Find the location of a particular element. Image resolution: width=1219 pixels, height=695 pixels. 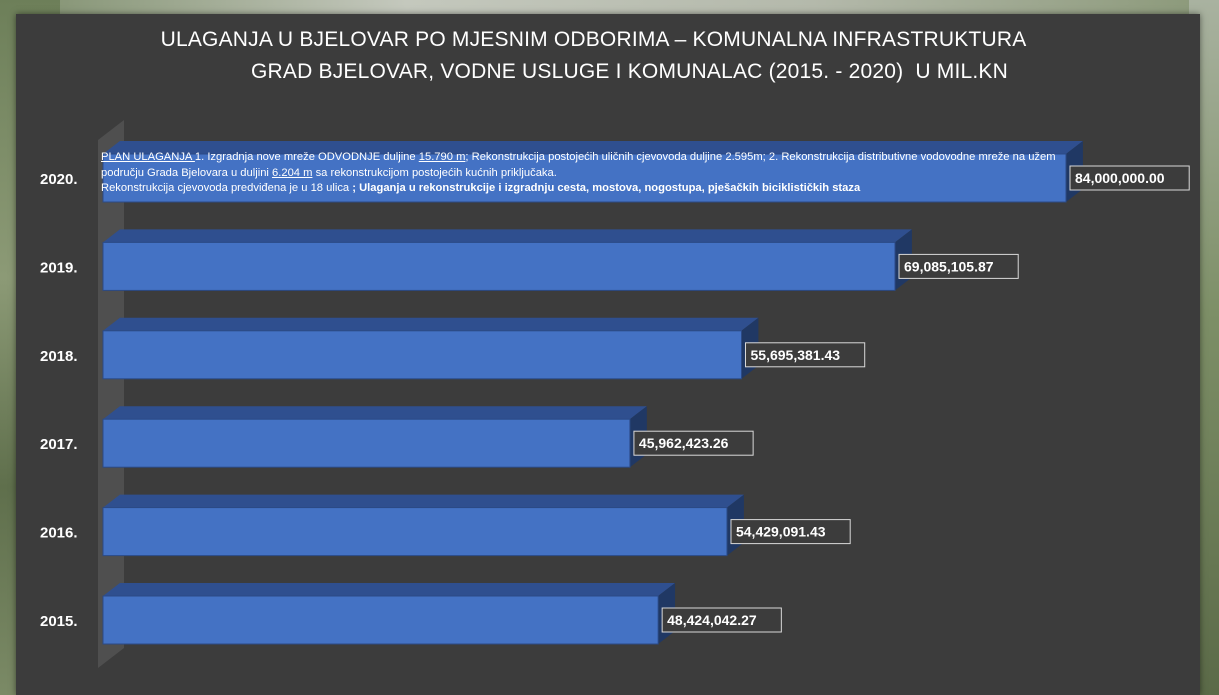

annotation-plan-heading: PLAN ULAGANJA is located at coordinates (148, 157).